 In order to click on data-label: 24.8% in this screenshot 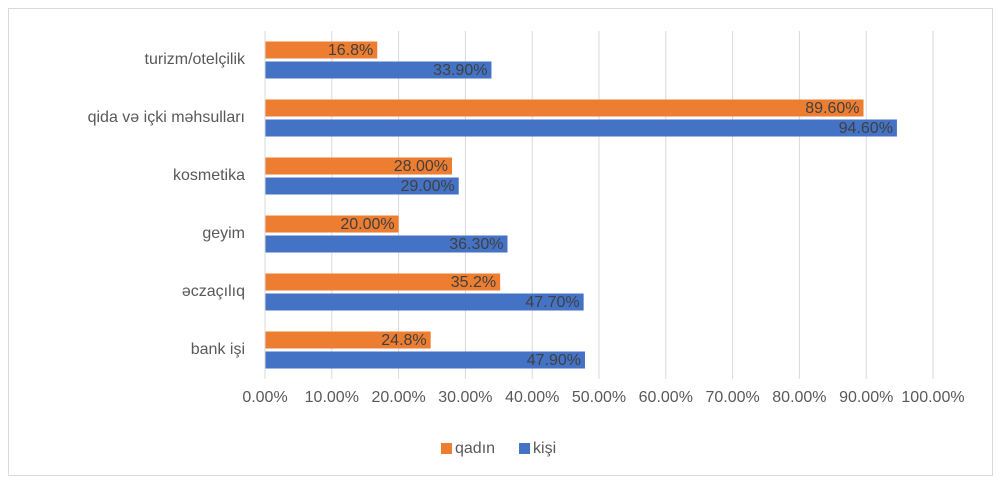, I will do `click(403, 340)`.